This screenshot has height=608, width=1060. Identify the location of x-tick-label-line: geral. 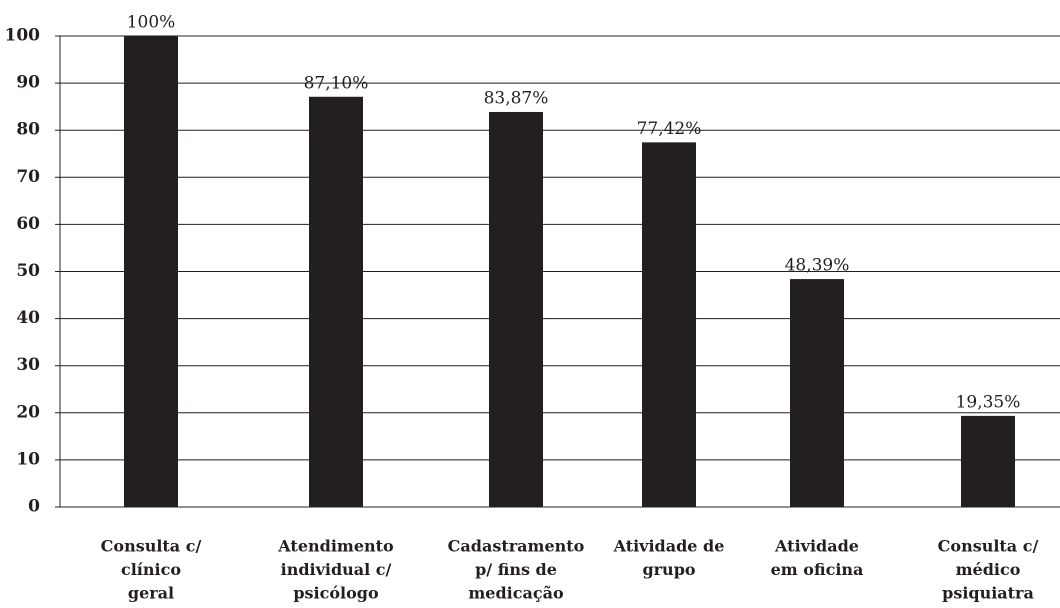
(151, 593).